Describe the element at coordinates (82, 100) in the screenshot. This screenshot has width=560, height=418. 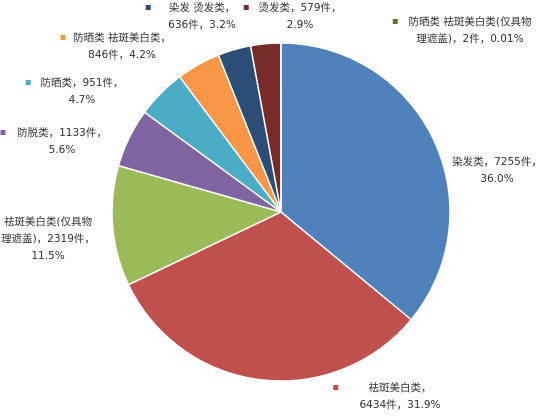
I see `data-label: 4.7%` at that location.